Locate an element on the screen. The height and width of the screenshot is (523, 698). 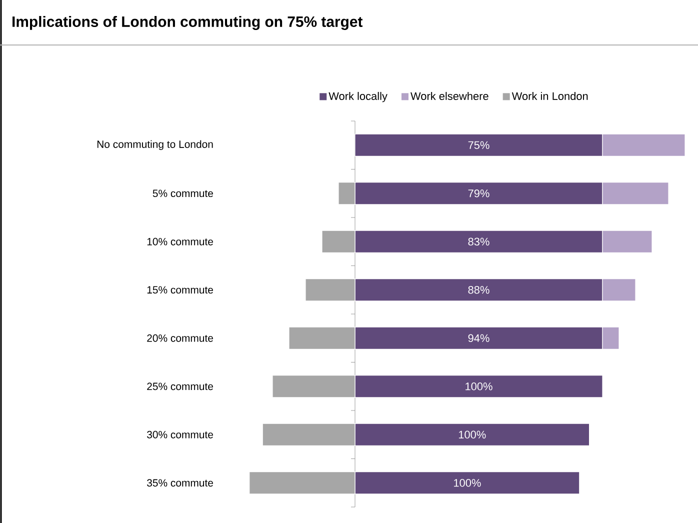
annotation: 79% is located at coordinates (479, 194).